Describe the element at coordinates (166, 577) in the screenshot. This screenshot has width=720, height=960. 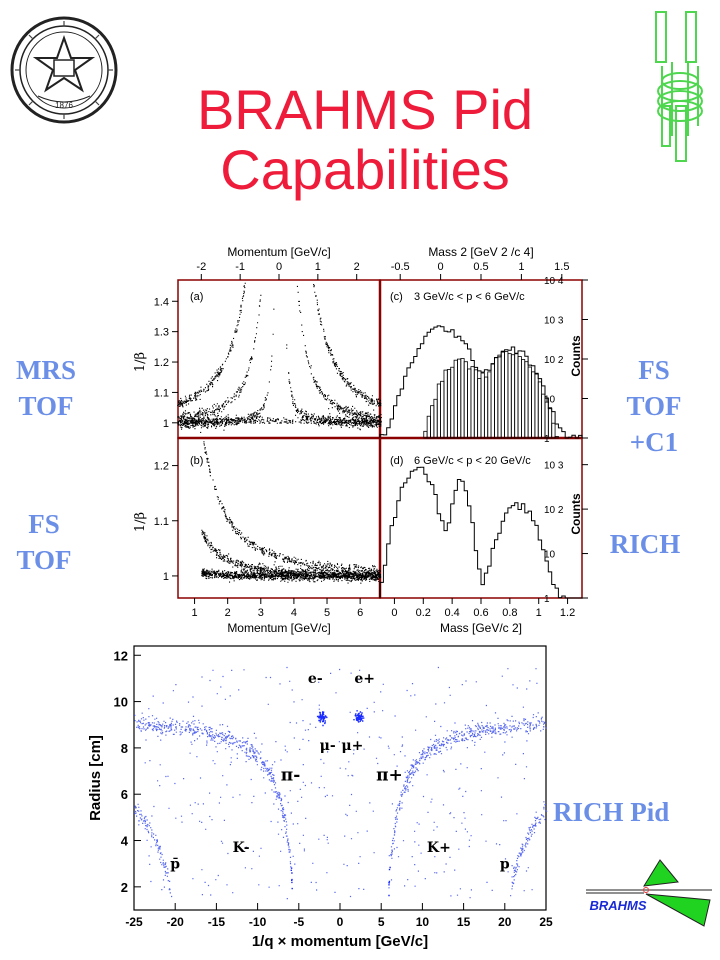
I see `panel-b-y-tick: 1` at that location.